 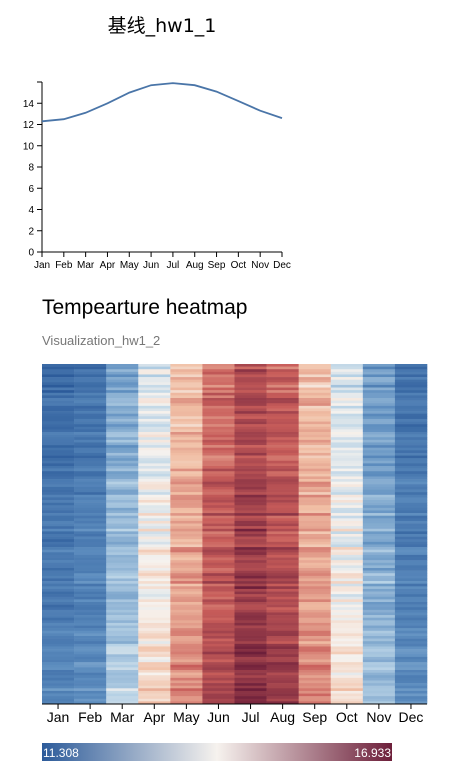 I want to click on x-tick-label: Jul, so click(x=173, y=265).